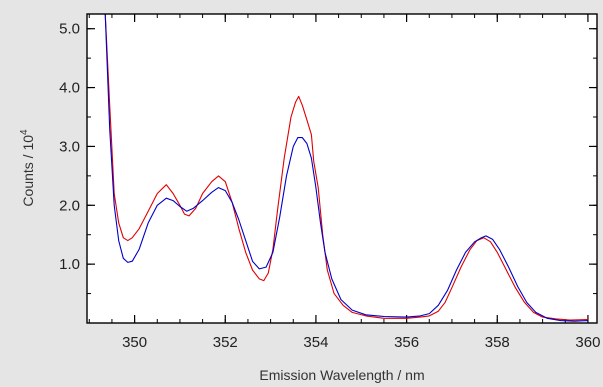 Image resolution: width=603 pixels, height=387 pixels. What do you see at coordinates (28, 171) in the screenshot?
I see `y-axis-title-main: Counts / 10` at bounding box center [28, 171].